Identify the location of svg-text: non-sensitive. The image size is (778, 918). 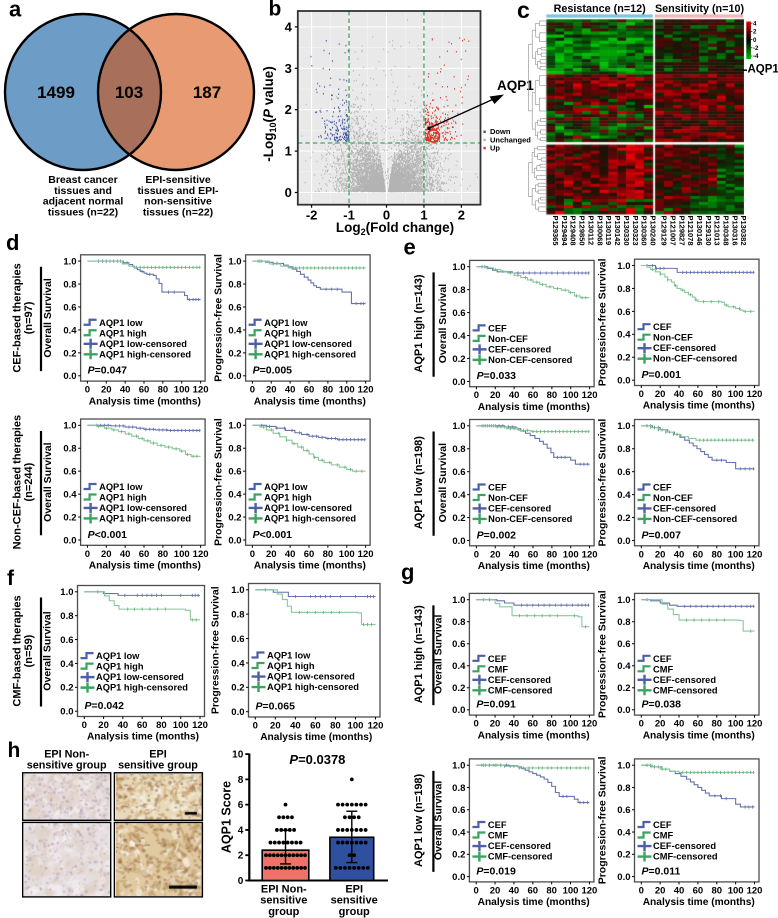
(178, 202).